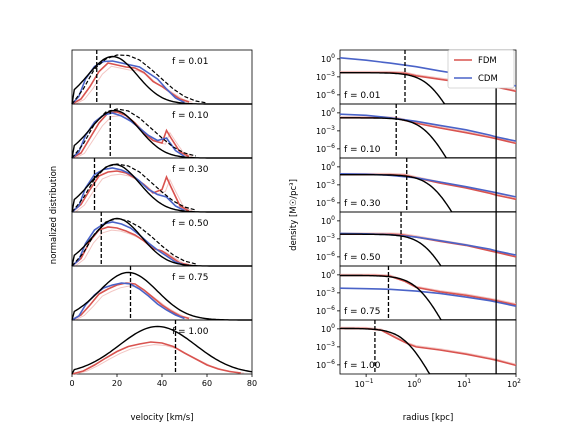 This screenshot has width=576, height=432. I want to click on legend-fdm-label: FDM, so click(487, 61).